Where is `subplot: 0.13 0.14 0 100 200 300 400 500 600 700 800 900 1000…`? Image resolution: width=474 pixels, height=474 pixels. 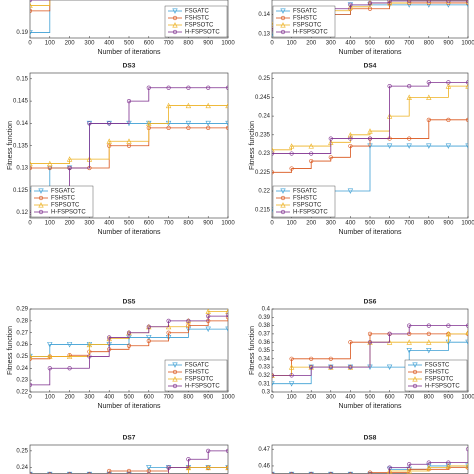
subplot: 0.13 0.14 0 100 200 300 400 500 600 700 800 900 1000… is located at coordinates (366, 28).